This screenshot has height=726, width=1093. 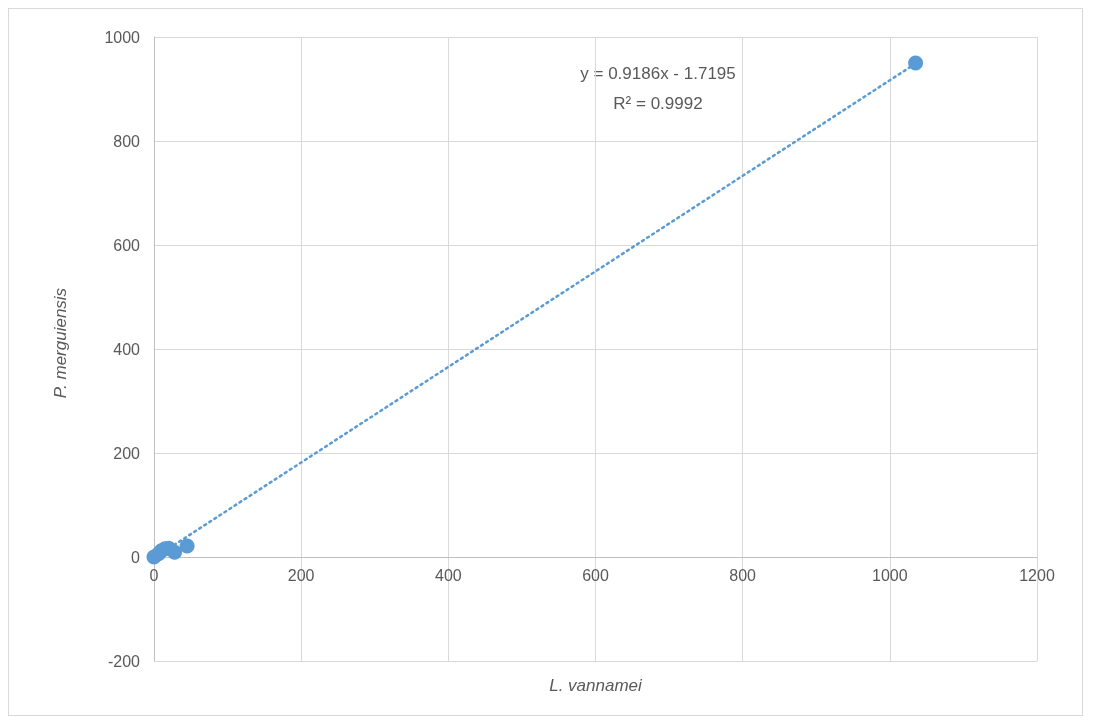 I want to click on x-tick-label: 0, so click(x=154, y=575).